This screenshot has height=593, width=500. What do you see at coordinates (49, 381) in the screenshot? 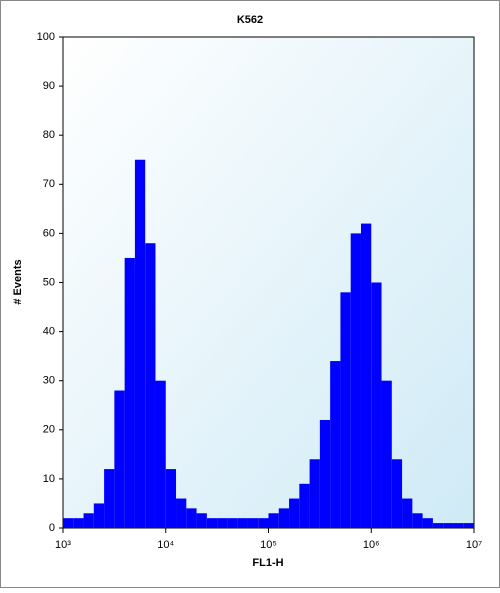
I see `y-tick-label: 30` at bounding box center [49, 381].